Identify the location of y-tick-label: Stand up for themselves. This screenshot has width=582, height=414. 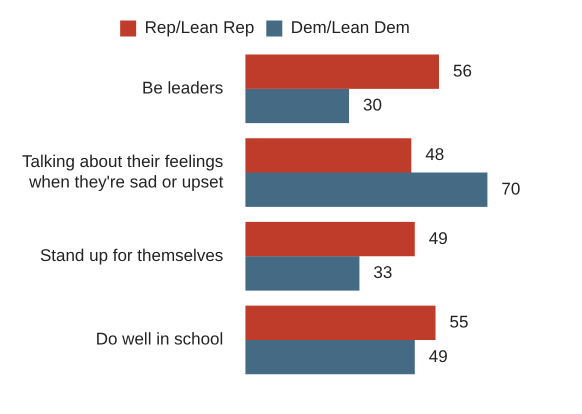
(132, 255).